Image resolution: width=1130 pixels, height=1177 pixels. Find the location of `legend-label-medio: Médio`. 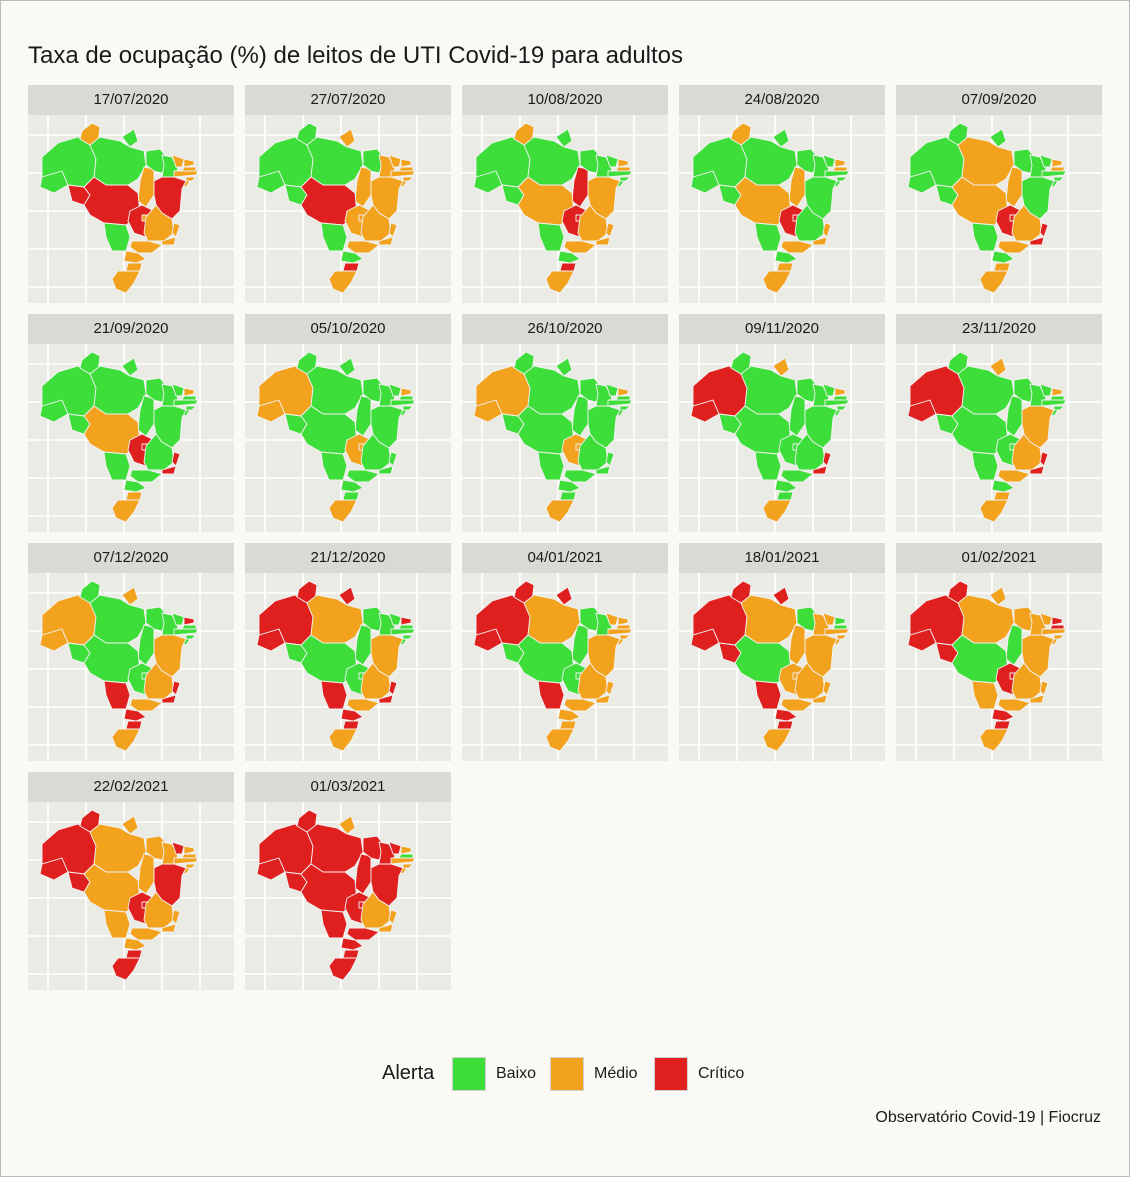

legend-label-medio: Médio is located at coordinates (616, 1073).